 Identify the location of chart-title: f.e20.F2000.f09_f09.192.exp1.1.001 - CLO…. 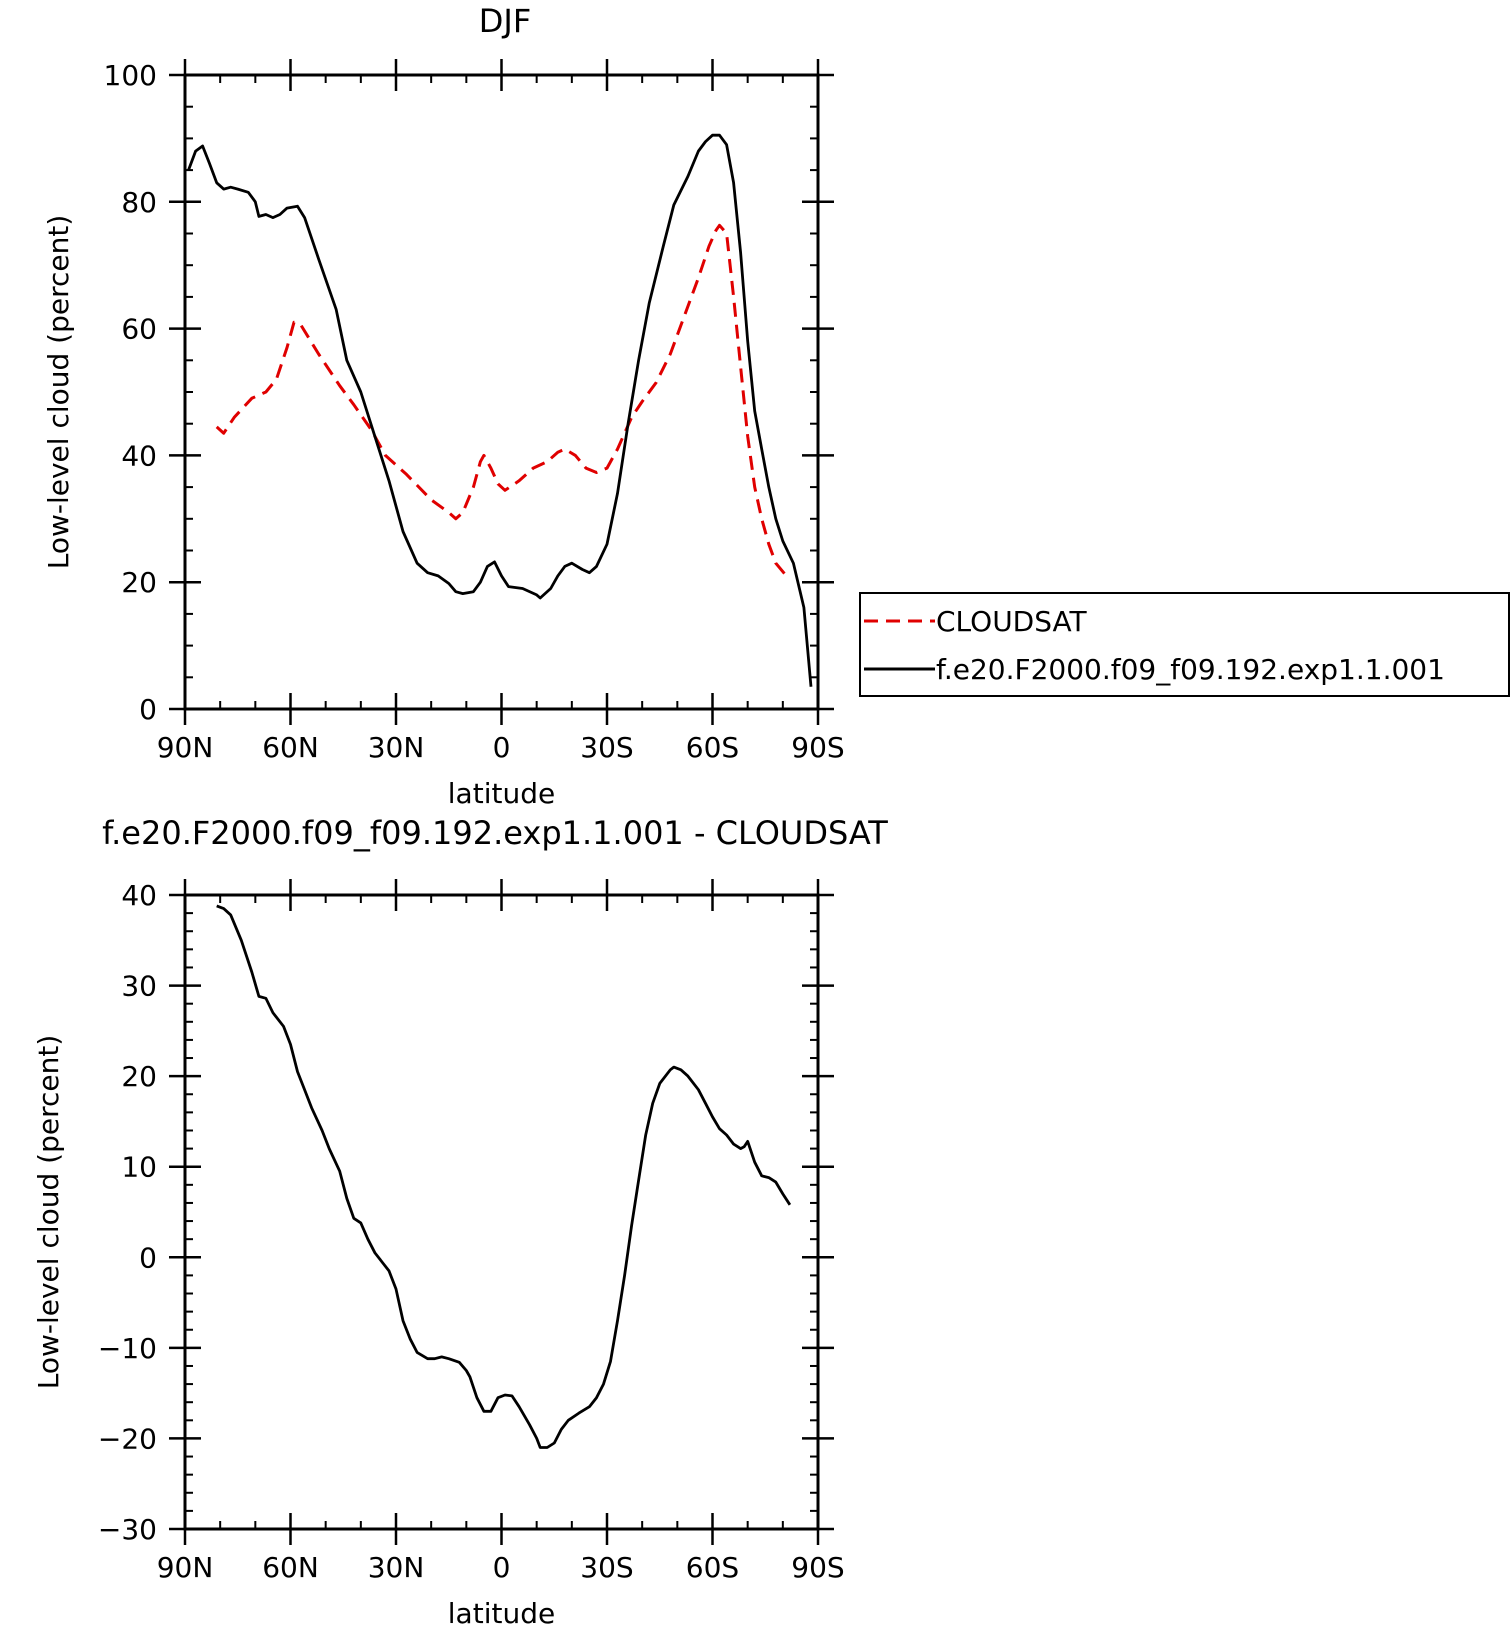
(495, 833).